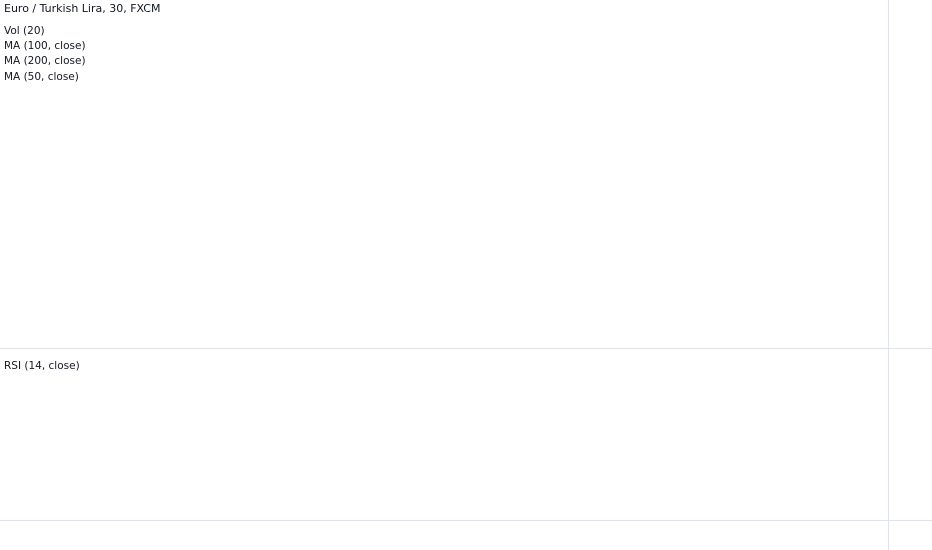 Image resolution: width=932 pixels, height=550 pixels. I want to click on chart-title: Euro / Turkish Lira, 30, FXCM, so click(82, 8).